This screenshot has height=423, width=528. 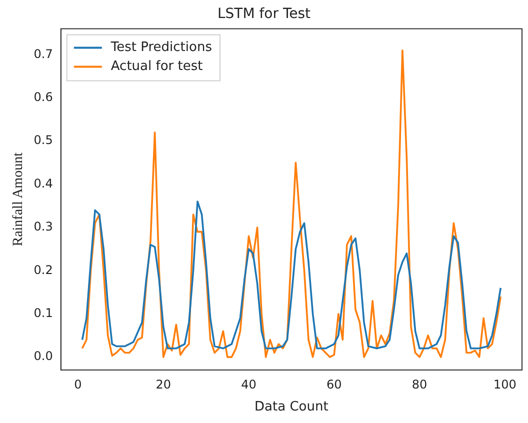 I want to click on x-tick-label: 60, so click(x=334, y=384).